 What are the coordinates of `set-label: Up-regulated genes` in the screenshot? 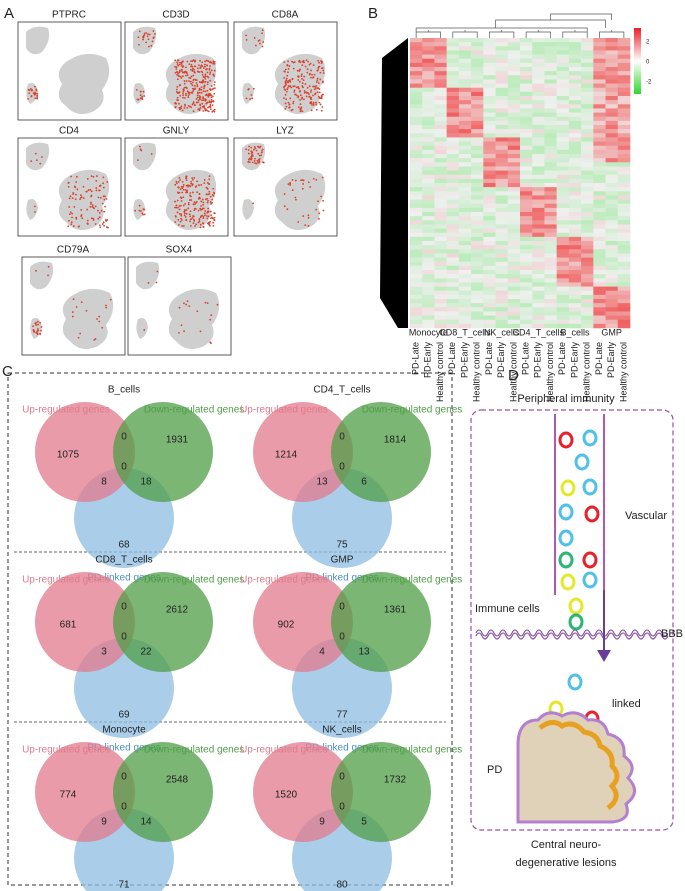 It's located at (66, 580).